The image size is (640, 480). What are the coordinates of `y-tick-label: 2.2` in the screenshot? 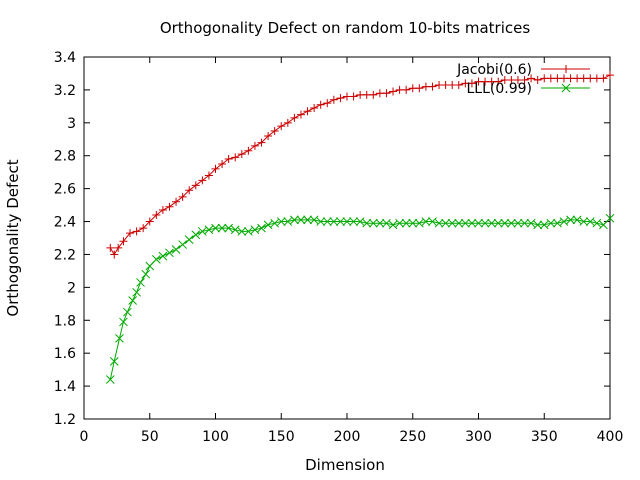 It's located at (65, 255).